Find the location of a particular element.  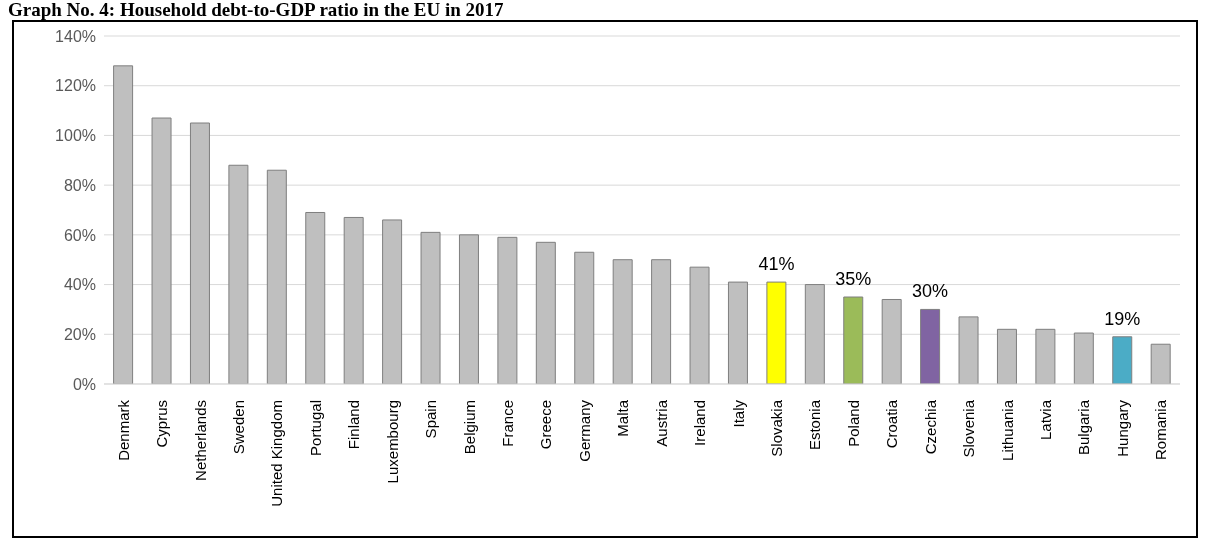

x-tick-label: Romania is located at coordinates (1161, 430).